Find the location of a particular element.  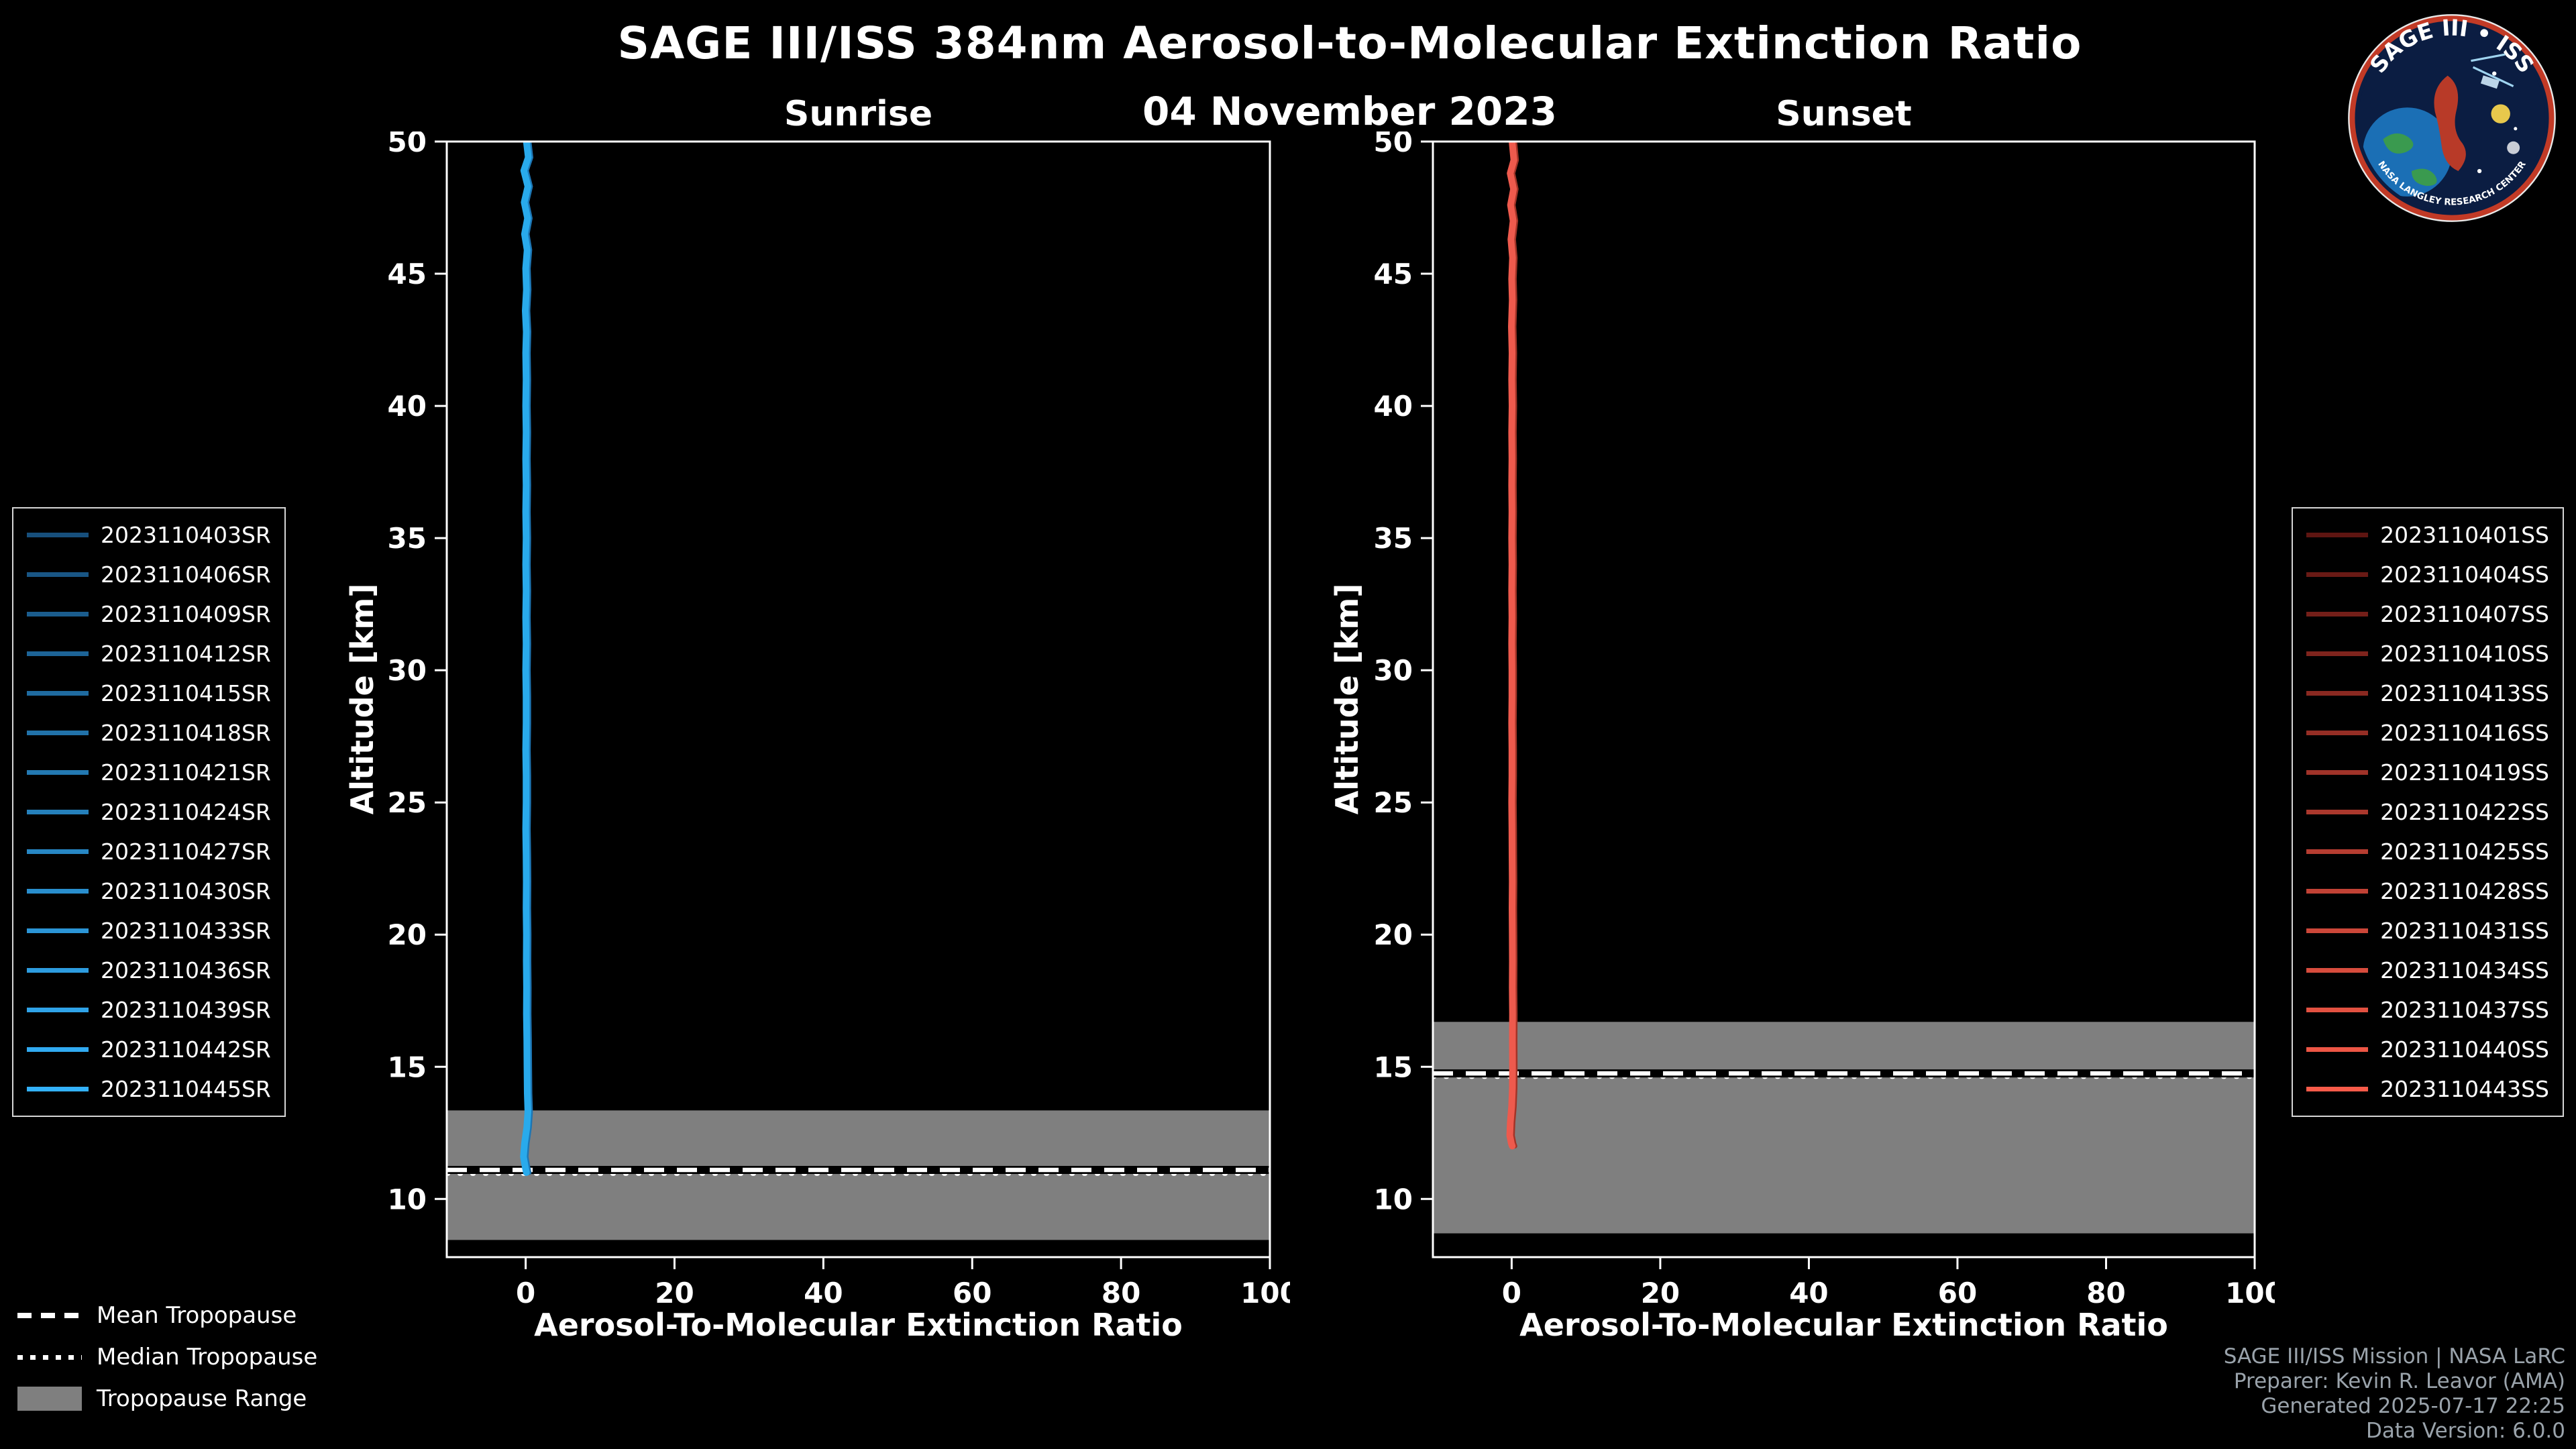

legend-entry-label: 2023110422SS is located at coordinates (2464, 812).